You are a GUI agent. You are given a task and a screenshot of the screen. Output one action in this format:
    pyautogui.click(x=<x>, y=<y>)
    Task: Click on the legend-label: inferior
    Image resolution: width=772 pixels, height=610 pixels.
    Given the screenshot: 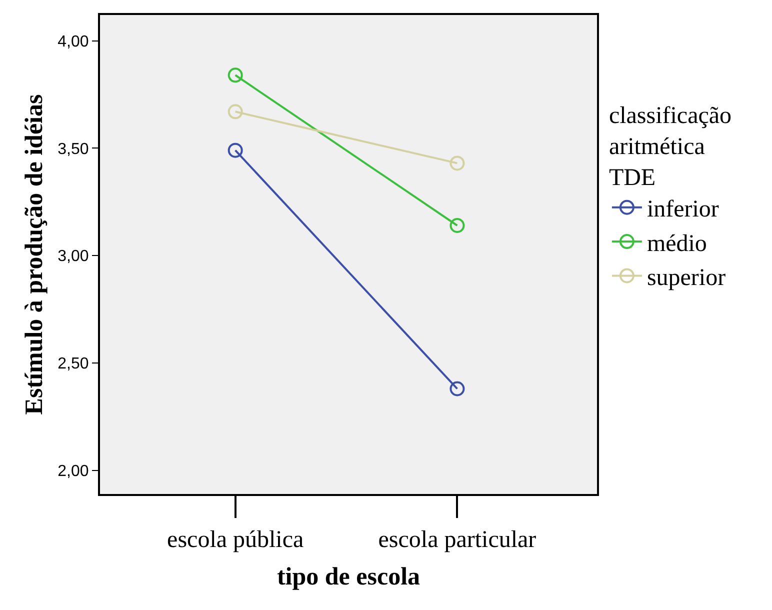 What is the action you would take?
    pyautogui.click(x=682, y=209)
    